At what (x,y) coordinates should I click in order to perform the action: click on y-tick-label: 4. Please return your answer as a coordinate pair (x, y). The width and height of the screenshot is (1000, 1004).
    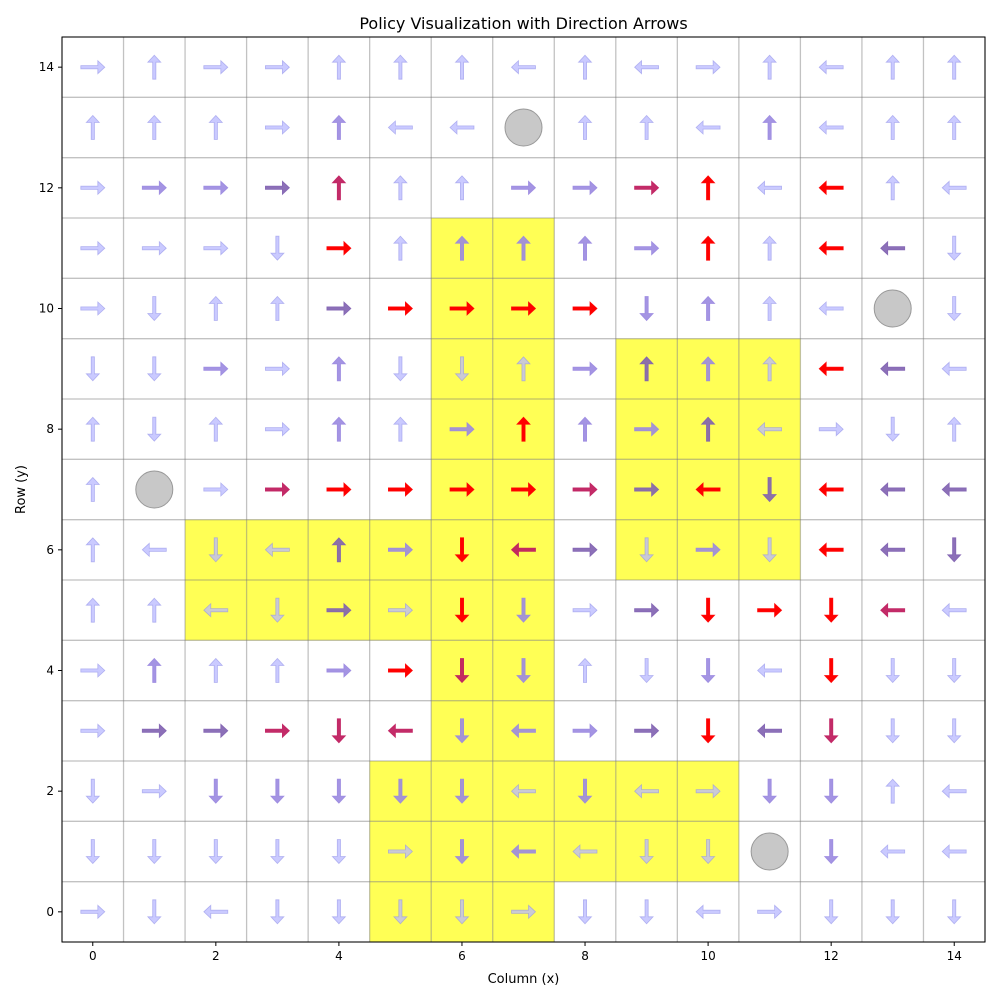
    Looking at the image, I should click on (50, 671).